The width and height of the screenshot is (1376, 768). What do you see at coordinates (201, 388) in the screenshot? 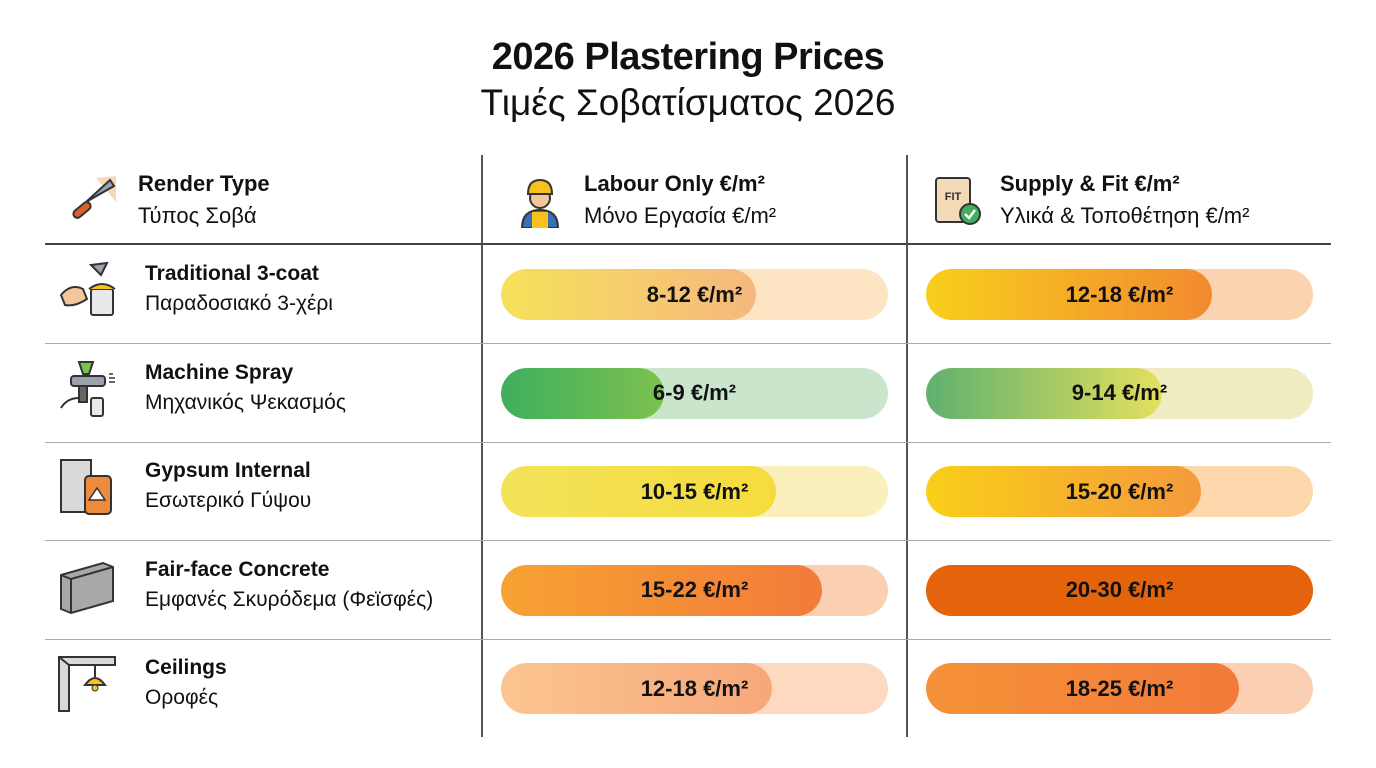
I see `render-type-cell: Machine Spray Μηχανικός Ψεκασμός` at bounding box center [201, 388].